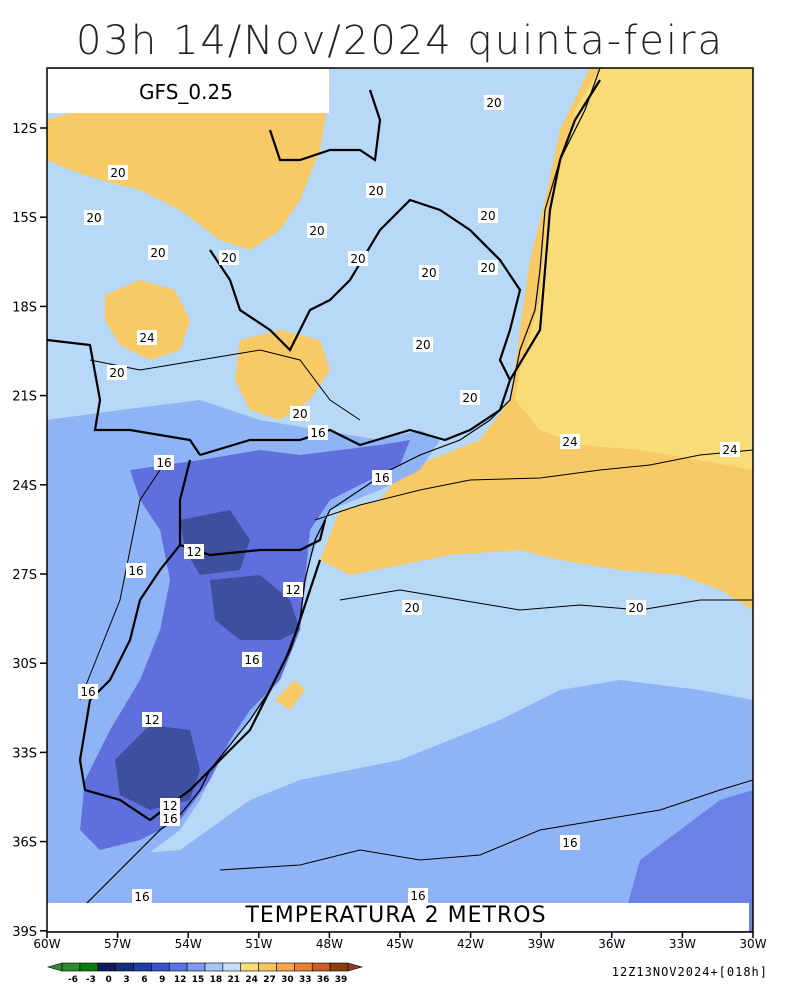 The image size is (800, 1000). I want to click on colorbar-label: 21, so click(234, 980).